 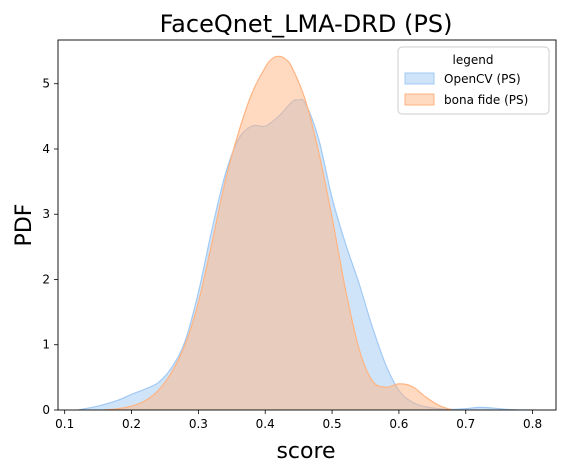 What do you see at coordinates (46, 84) in the screenshot?
I see `y-tick-label: 5` at bounding box center [46, 84].